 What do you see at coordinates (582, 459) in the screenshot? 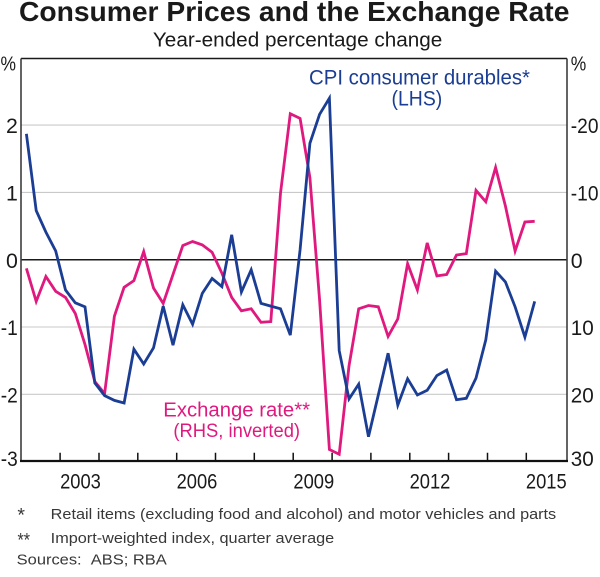
I see `svg-text: 30` at bounding box center [582, 459].